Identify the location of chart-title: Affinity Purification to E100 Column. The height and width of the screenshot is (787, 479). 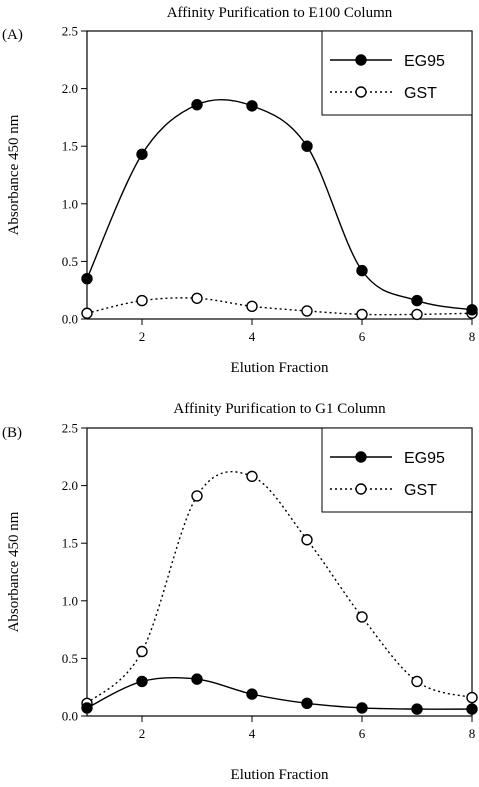
(280, 13).